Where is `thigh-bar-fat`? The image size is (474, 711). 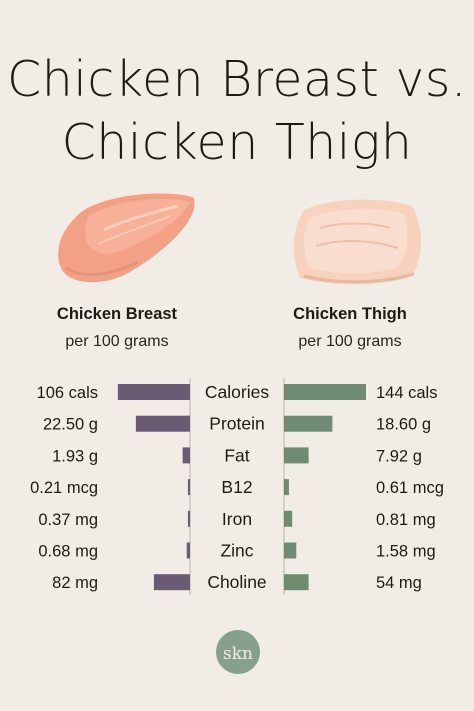 thigh-bar-fat is located at coordinates (296, 455).